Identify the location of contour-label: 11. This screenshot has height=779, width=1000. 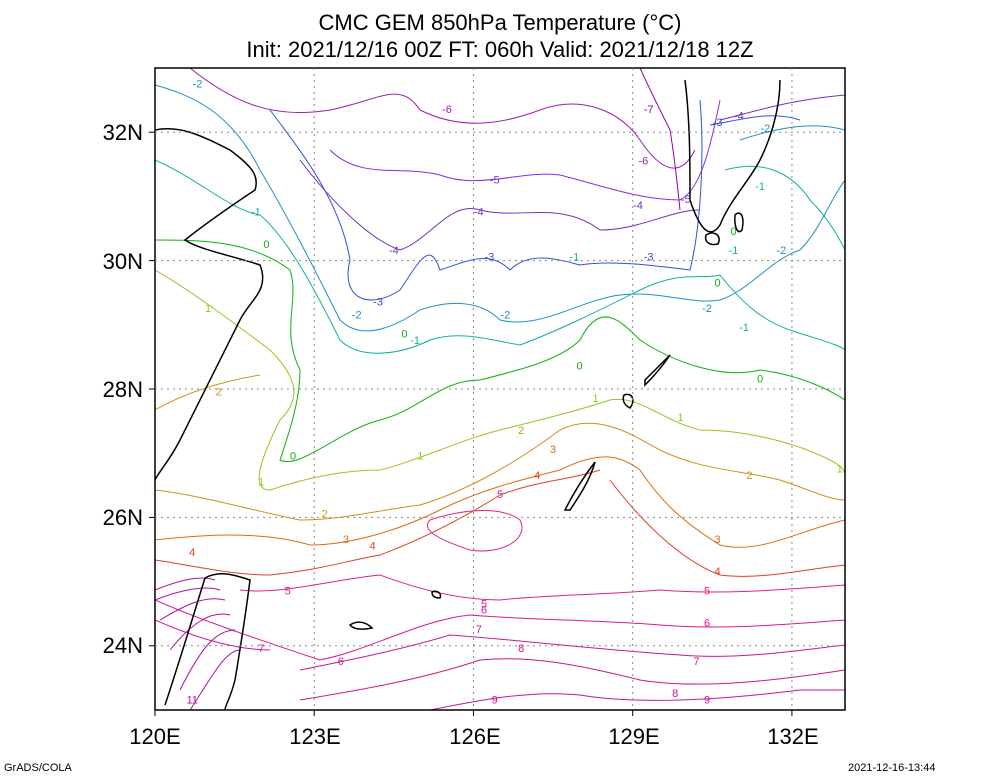
(191, 701).